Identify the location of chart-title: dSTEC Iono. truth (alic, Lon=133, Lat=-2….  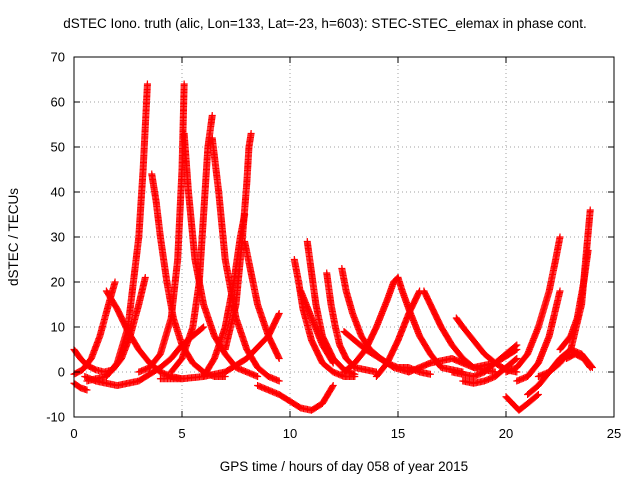
(324, 23).